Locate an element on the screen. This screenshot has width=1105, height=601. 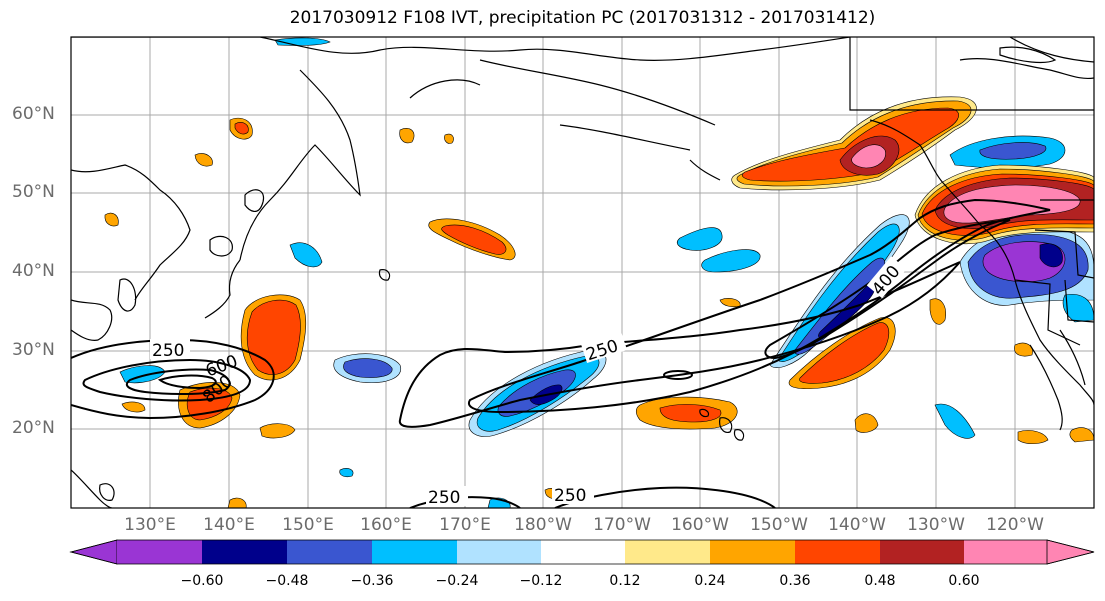
colorbar-tick-10: 0.60 is located at coordinates (964, 581).